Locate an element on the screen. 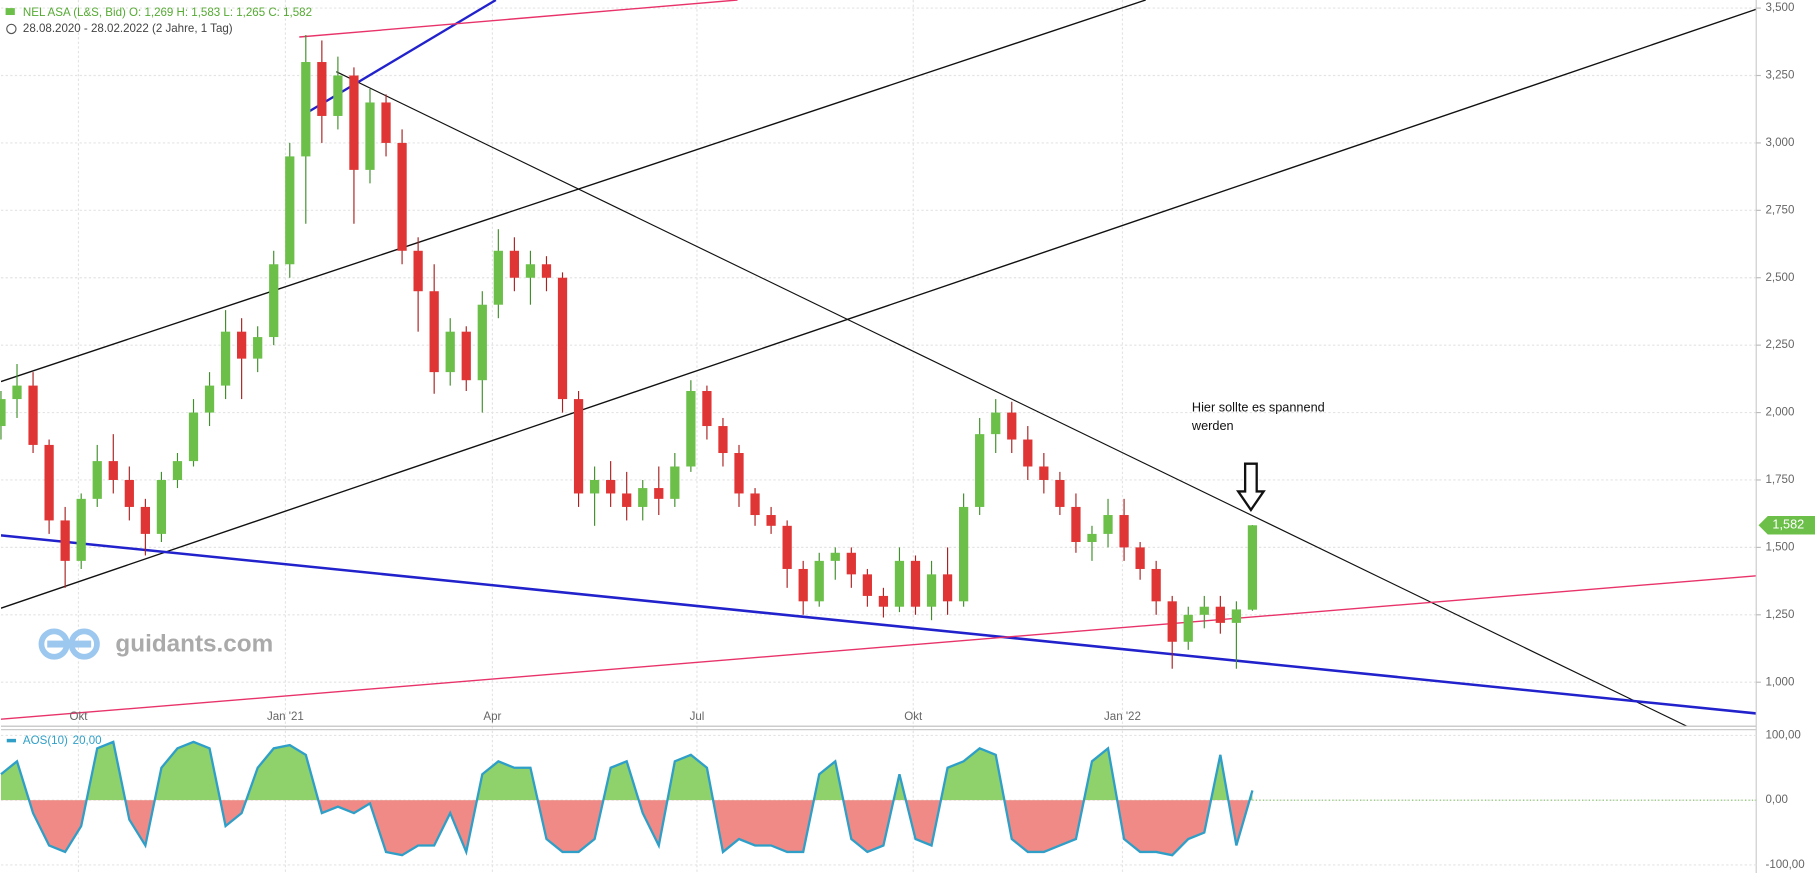  y-tick-label: 1,000 is located at coordinates (1779, 682).